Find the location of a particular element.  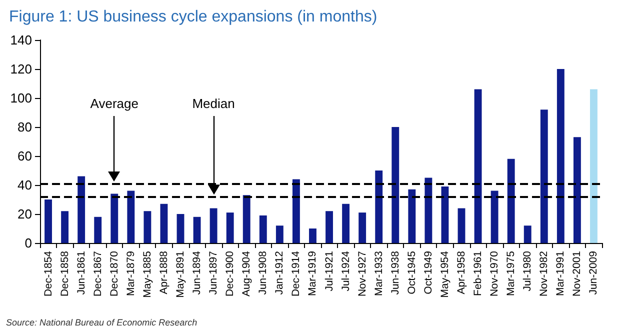

x-tick-label: Mar-1991 is located at coordinates (560, 273).